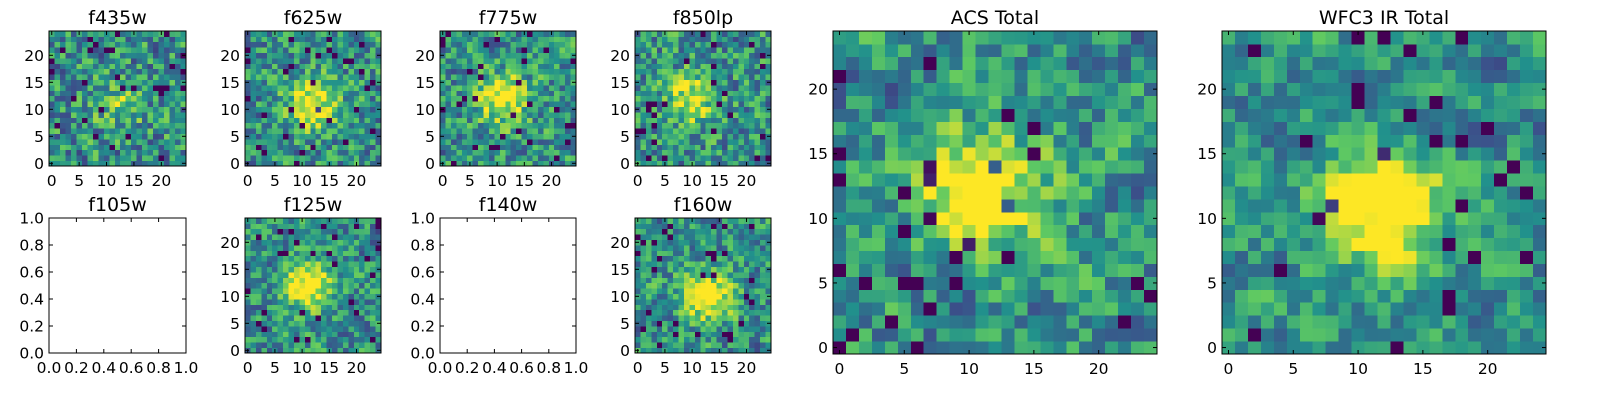 The height and width of the screenshot is (400, 1600). I want to click on x-tick-label: 5, so click(275, 368).